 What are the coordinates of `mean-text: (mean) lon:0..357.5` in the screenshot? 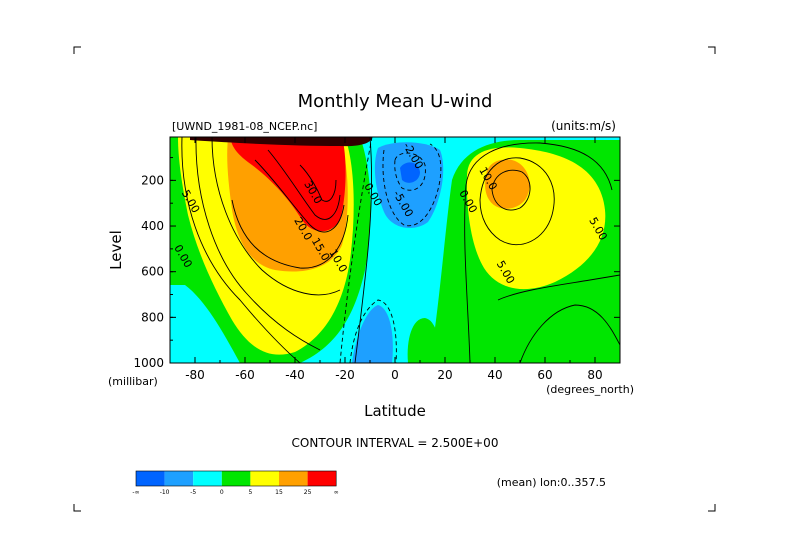 It's located at (551, 482).